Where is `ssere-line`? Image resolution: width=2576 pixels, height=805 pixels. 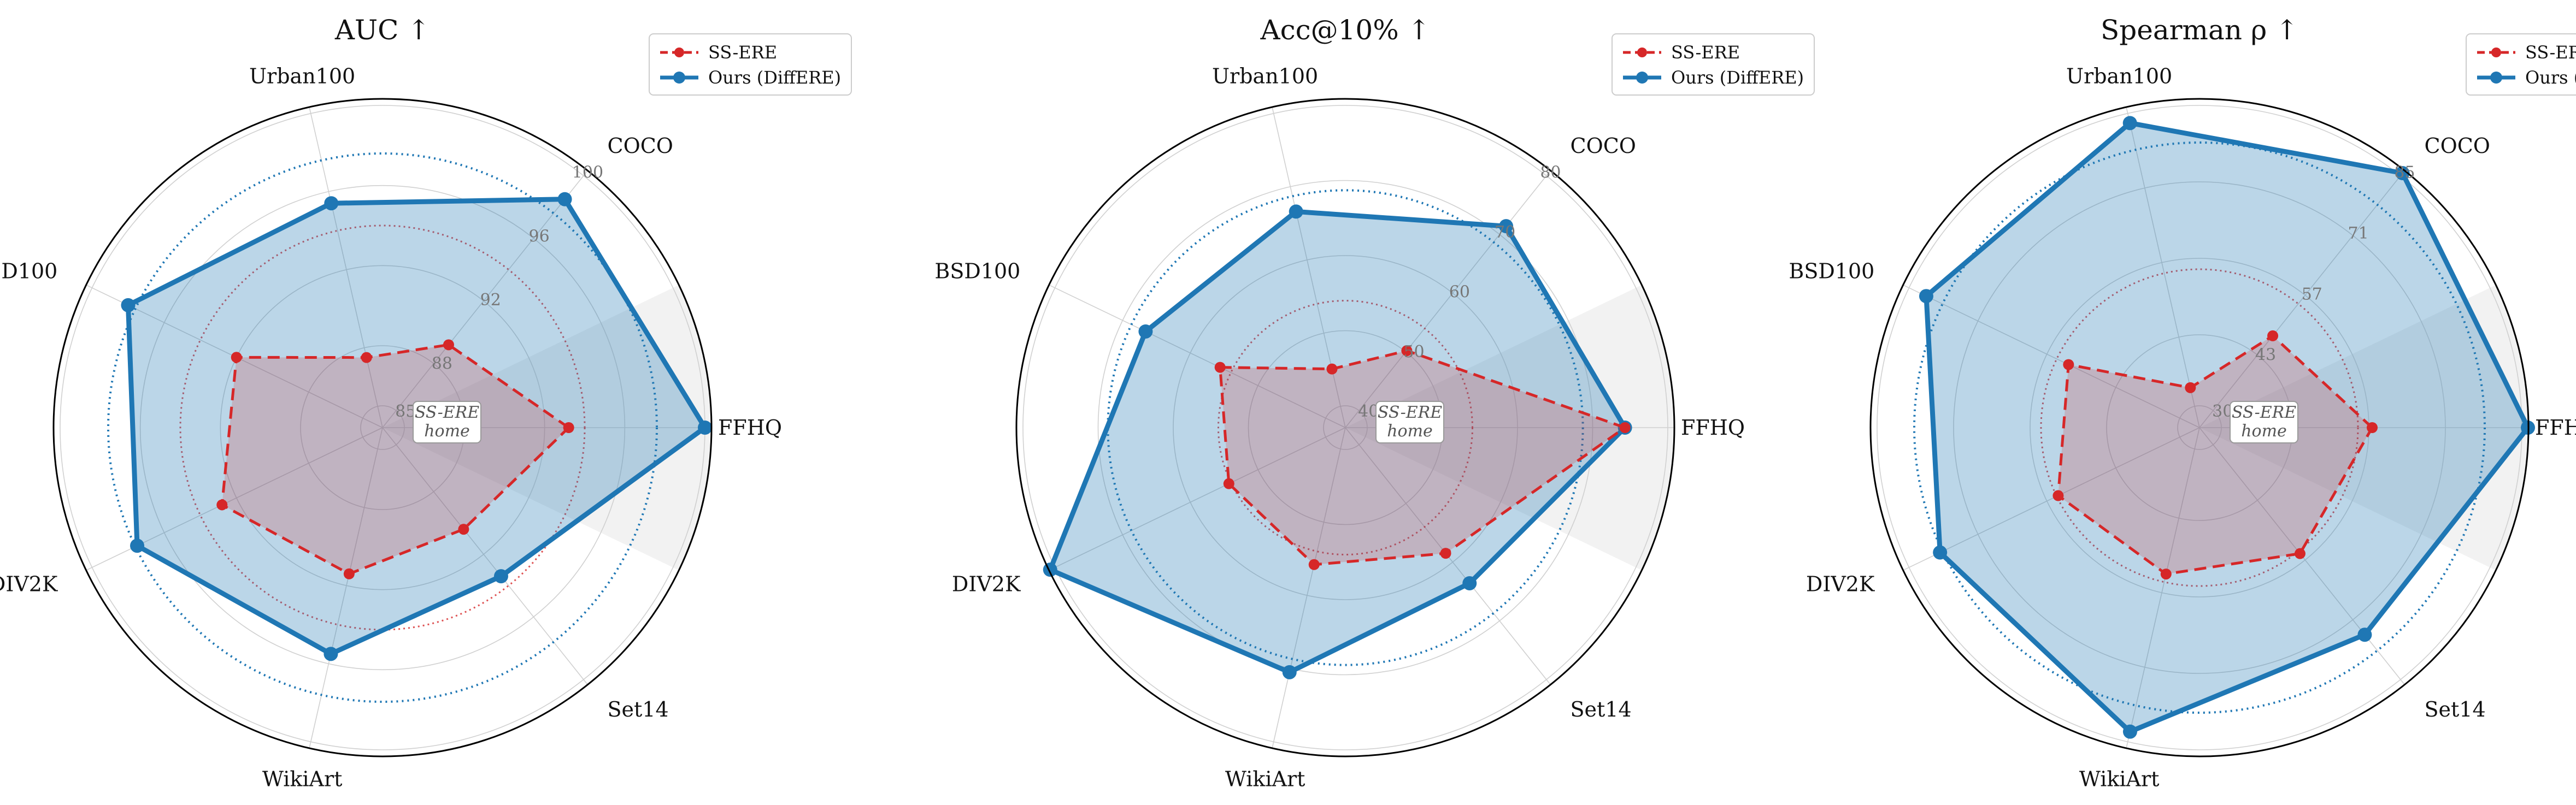 ssere-line is located at coordinates (1423, 457).